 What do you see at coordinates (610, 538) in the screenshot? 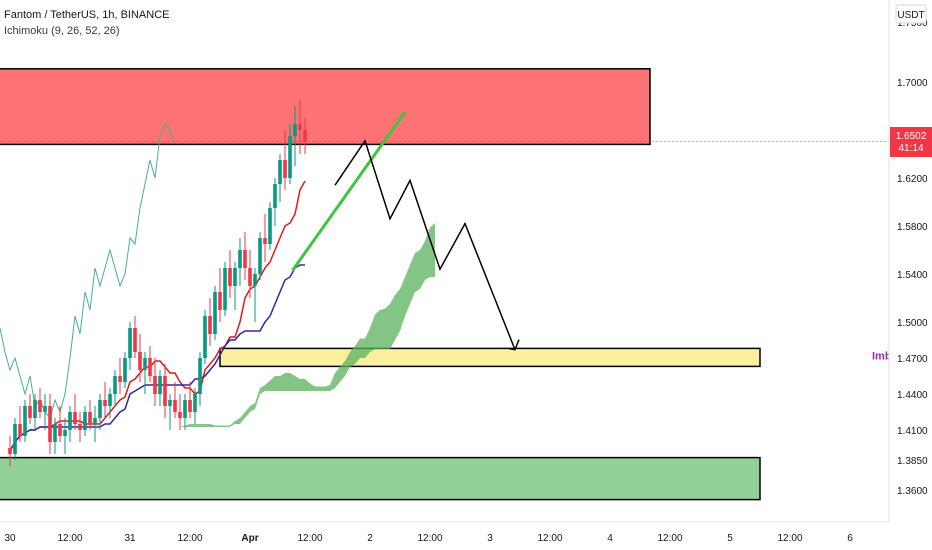
I see `x-tick-label: 4` at bounding box center [610, 538].